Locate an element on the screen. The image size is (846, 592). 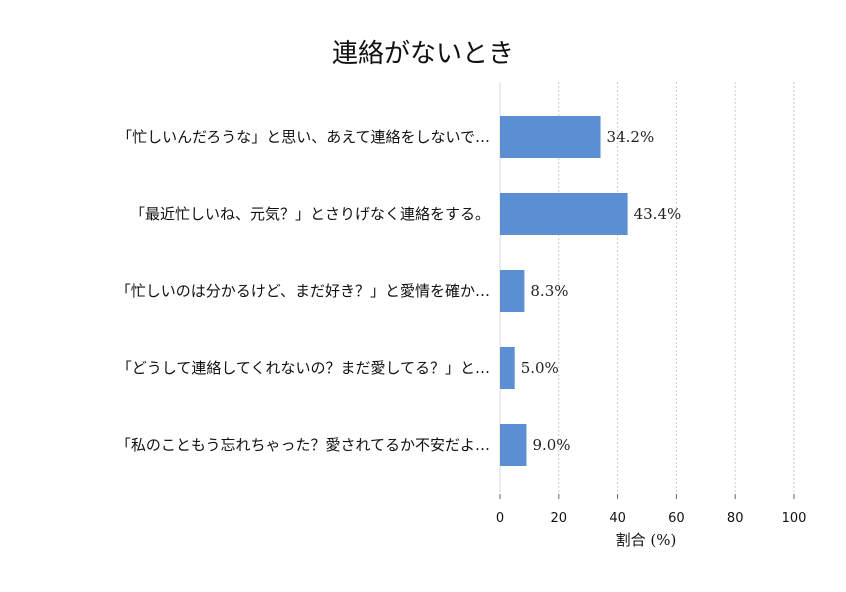
data-label: 9.0% is located at coordinates (551, 445).